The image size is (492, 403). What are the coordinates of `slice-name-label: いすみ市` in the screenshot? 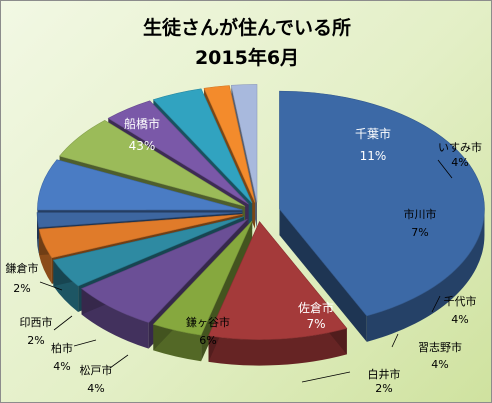 It's located at (460, 147).